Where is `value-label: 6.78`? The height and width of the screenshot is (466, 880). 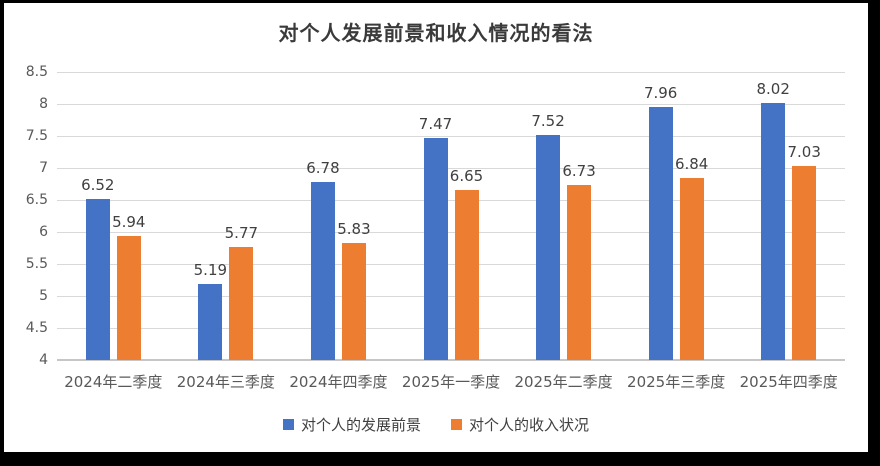
value-label: 6.78 is located at coordinates (323, 168).